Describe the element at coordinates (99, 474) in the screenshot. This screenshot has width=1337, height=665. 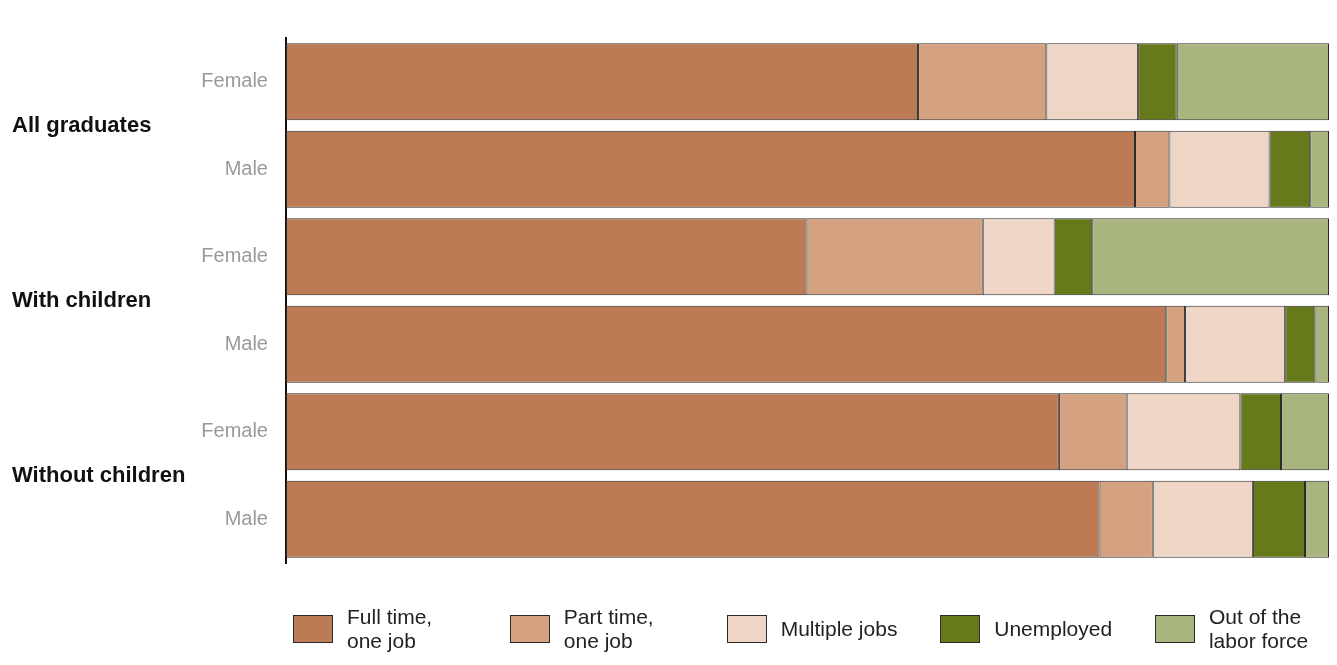
I see `text: Without children` at that location.